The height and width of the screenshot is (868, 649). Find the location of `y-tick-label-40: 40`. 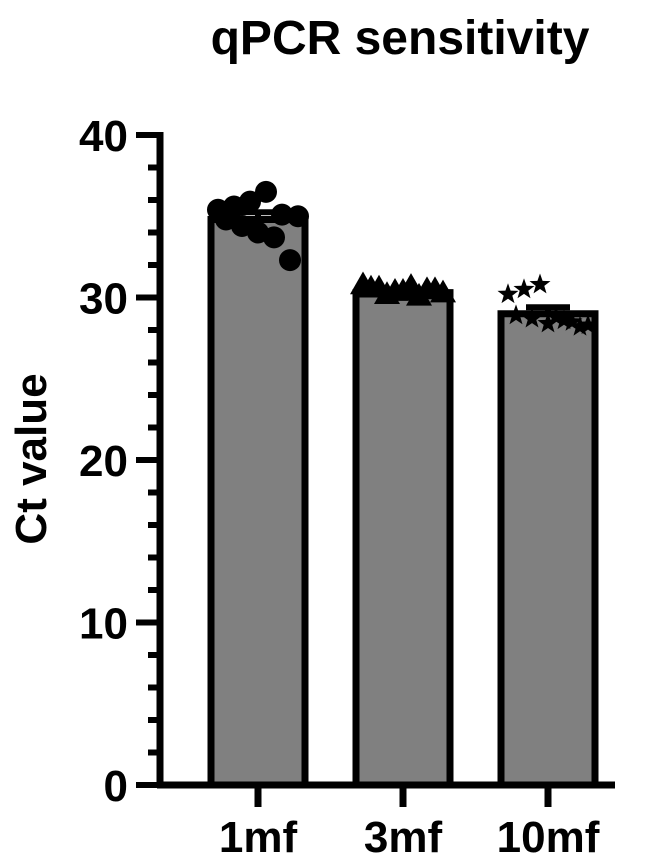

y-tick-label-40: 40 is located at coordinates (103, 136).